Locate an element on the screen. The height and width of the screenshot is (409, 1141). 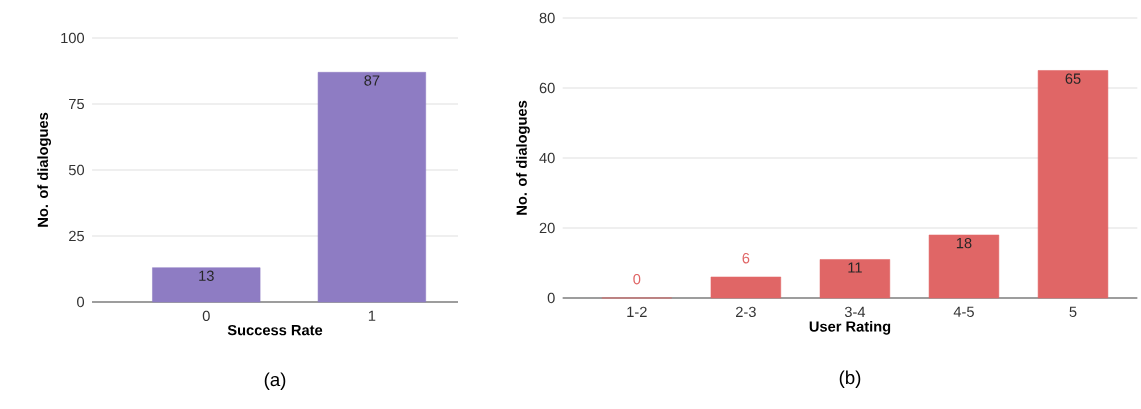
y-tick-label: 40 is located at coordinates (547, 158).